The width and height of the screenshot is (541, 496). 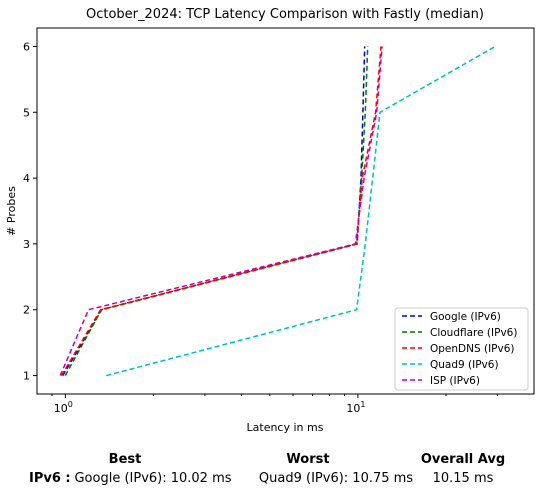 What do you see at coordinates (463, 459) in the screenshot?
I see `avg-header: Overall Avg` at bounding box center [463, 459].